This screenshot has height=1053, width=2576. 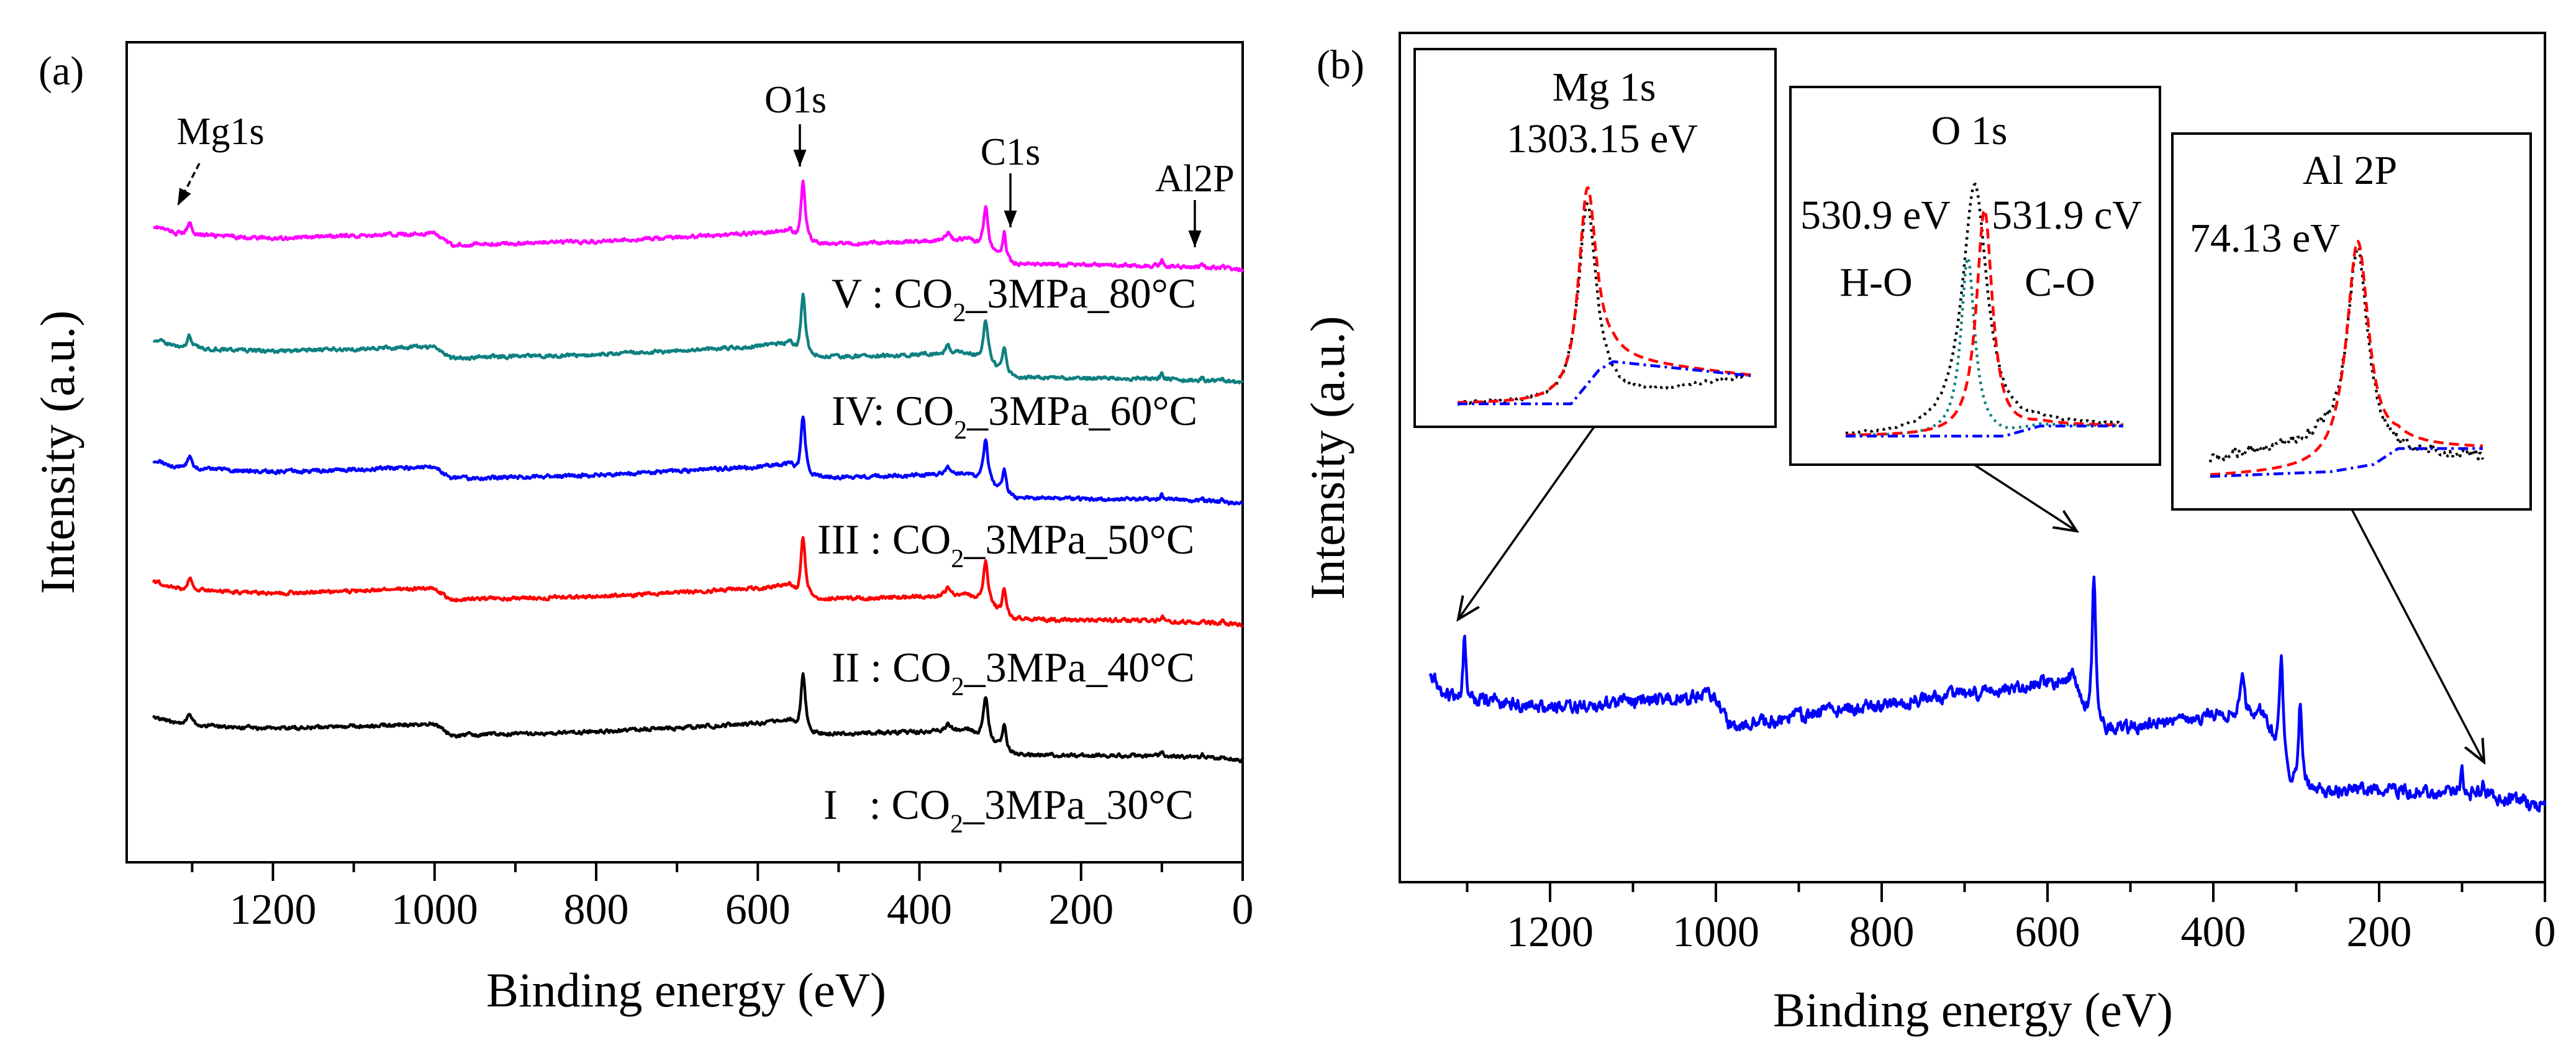 I want to click on peak-label-al2p: Al2P, so click(x=1194, y=179).